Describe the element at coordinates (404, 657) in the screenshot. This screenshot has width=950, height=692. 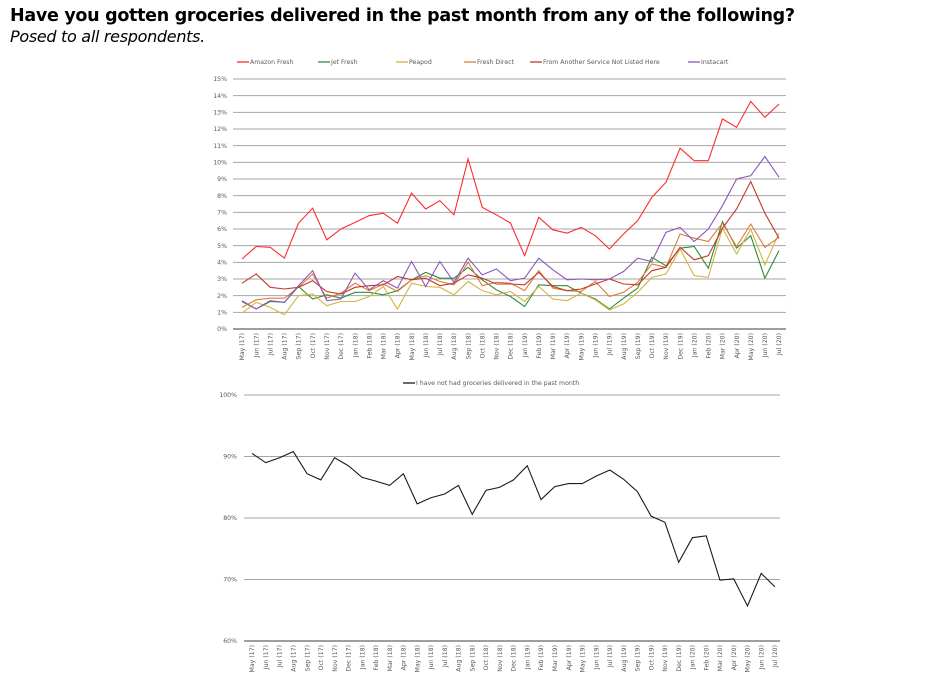
I see `bottom-chart-x-tick-label: Apr (18)` at that location.